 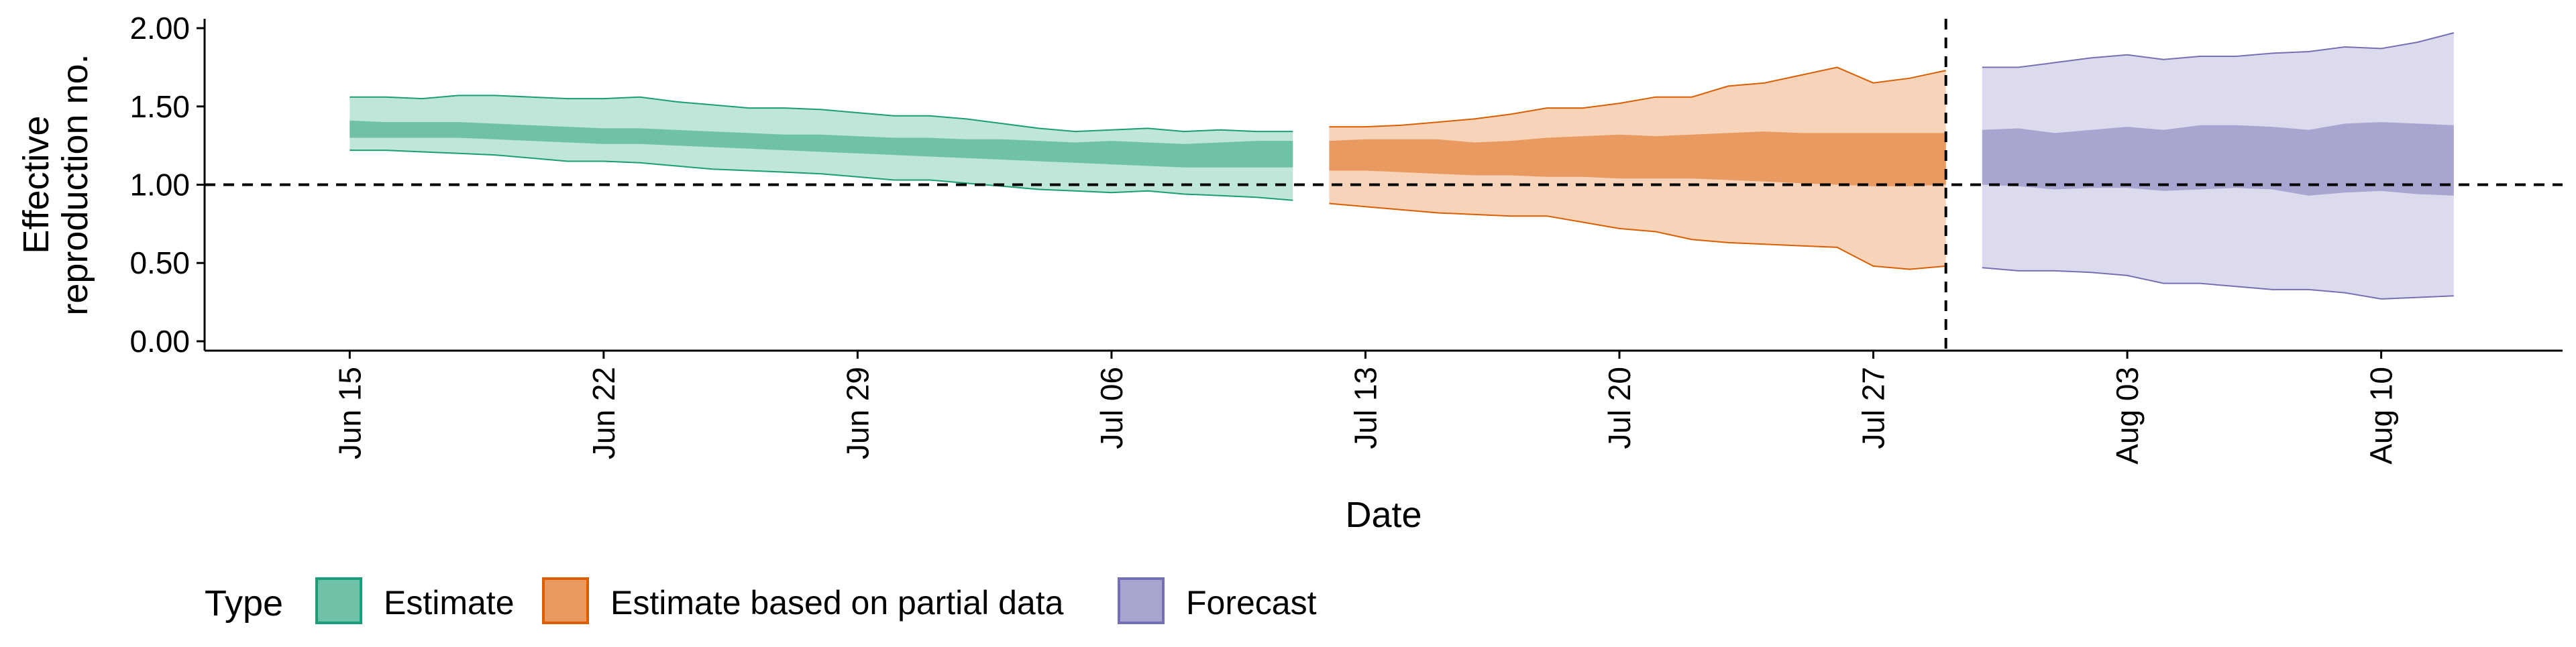 What do you see at coordinates (821, 114) in the screenshot?
I see `series-0-upper-edge` at bounding box center [821, 114].